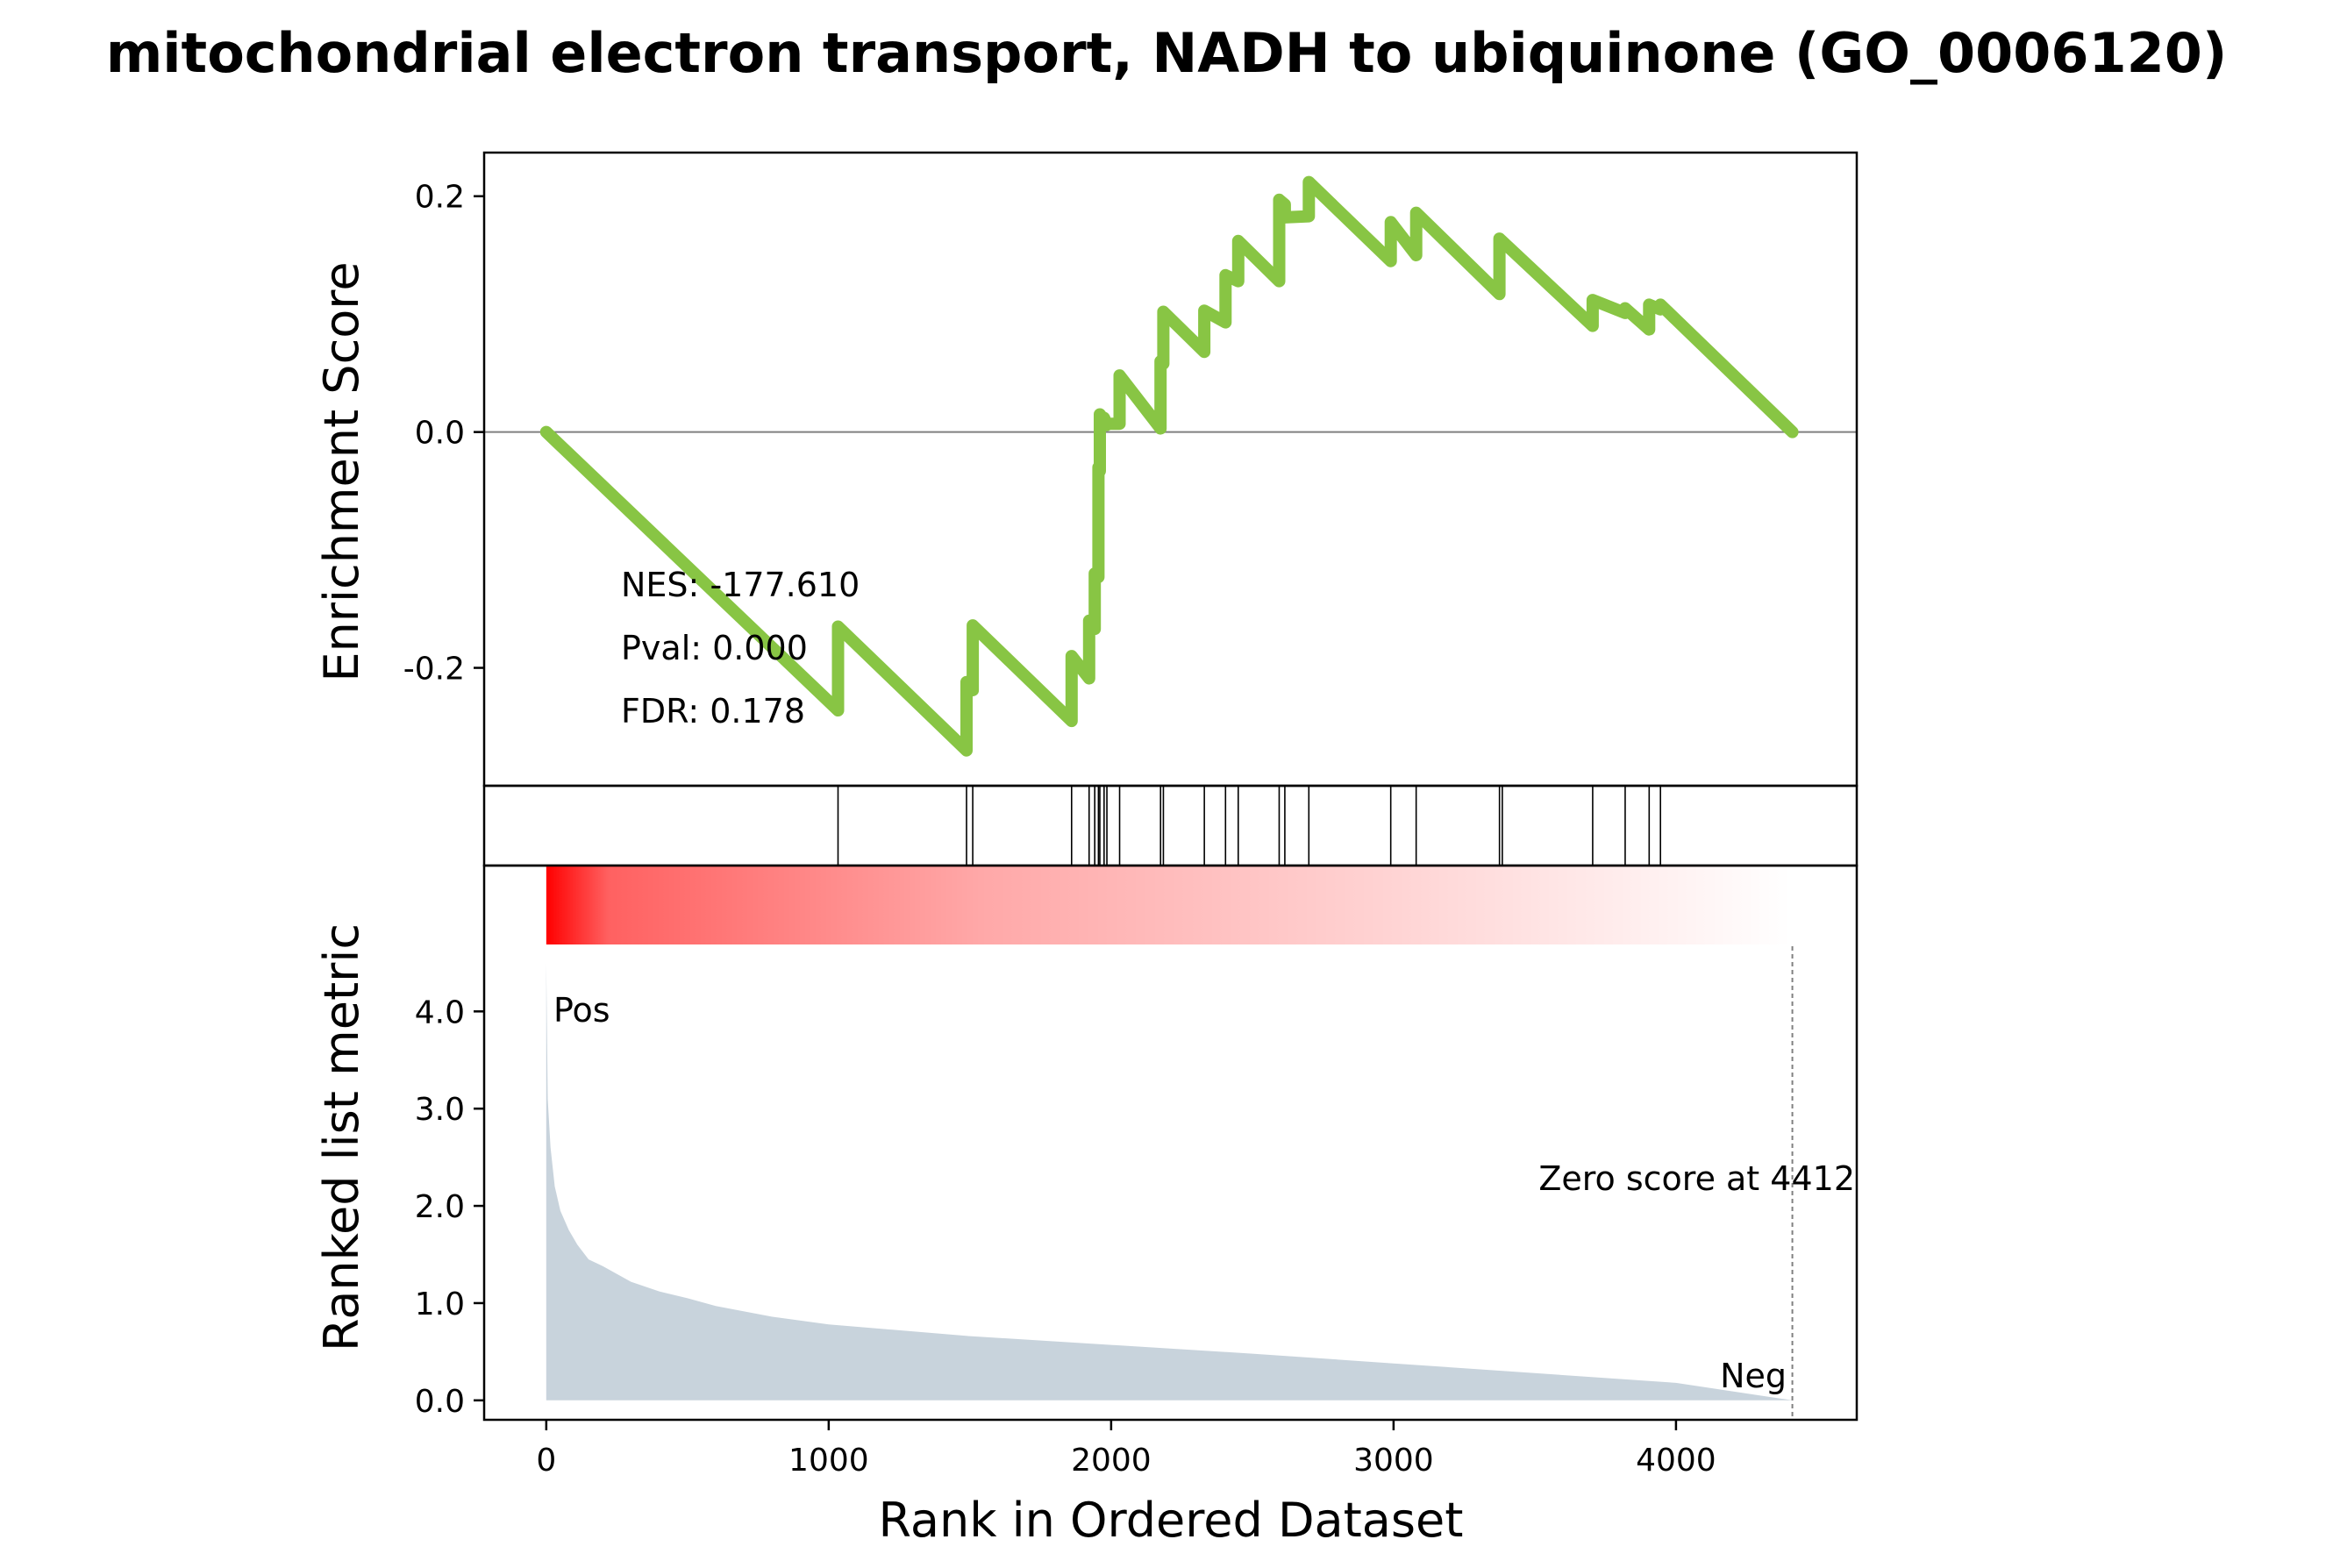  I want to click on rank-y-tick-label: 2.0, so click(440, 1207).